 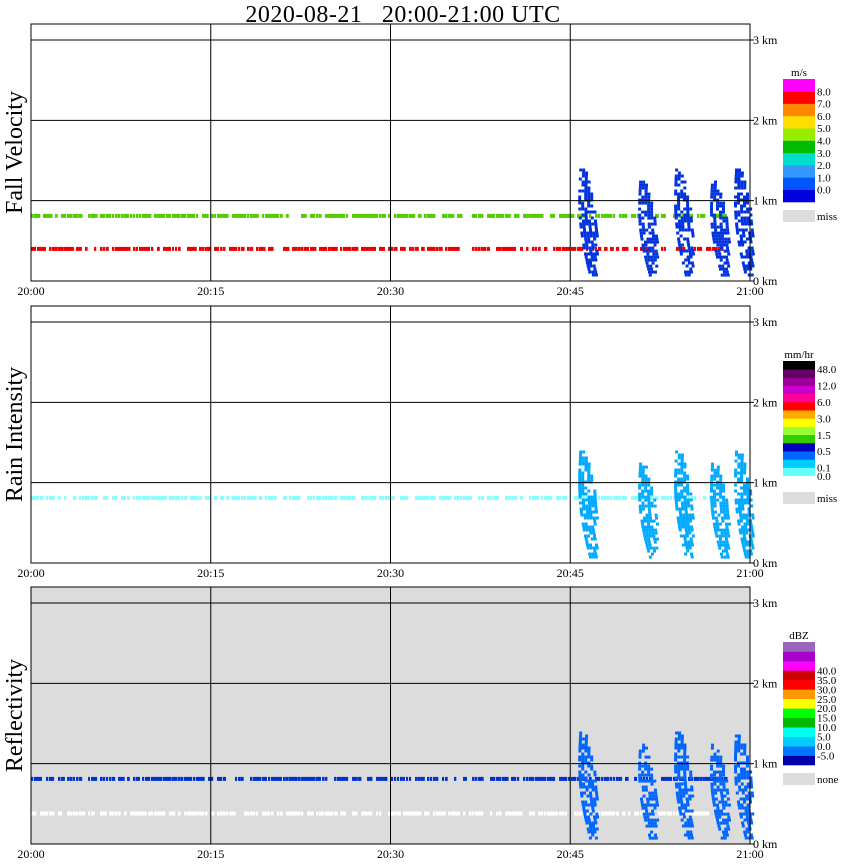 What do you see at coordinates (799, 147) in the screenshot?
I see `legend-swatch` at bounding box center [799, 147].